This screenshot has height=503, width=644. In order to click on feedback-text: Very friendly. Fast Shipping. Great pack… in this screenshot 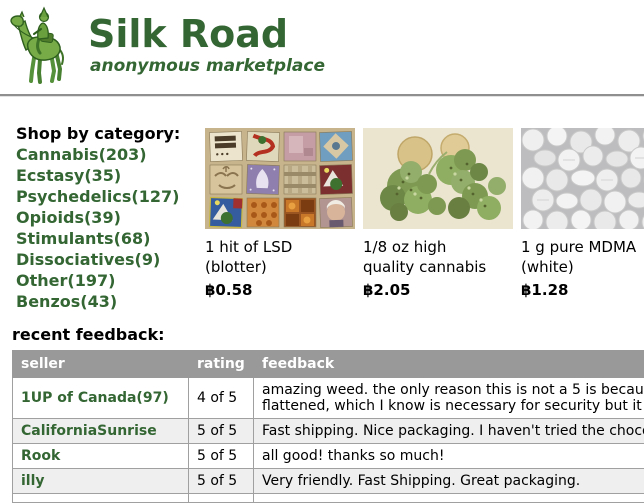, I will do `click(449, 481)`.